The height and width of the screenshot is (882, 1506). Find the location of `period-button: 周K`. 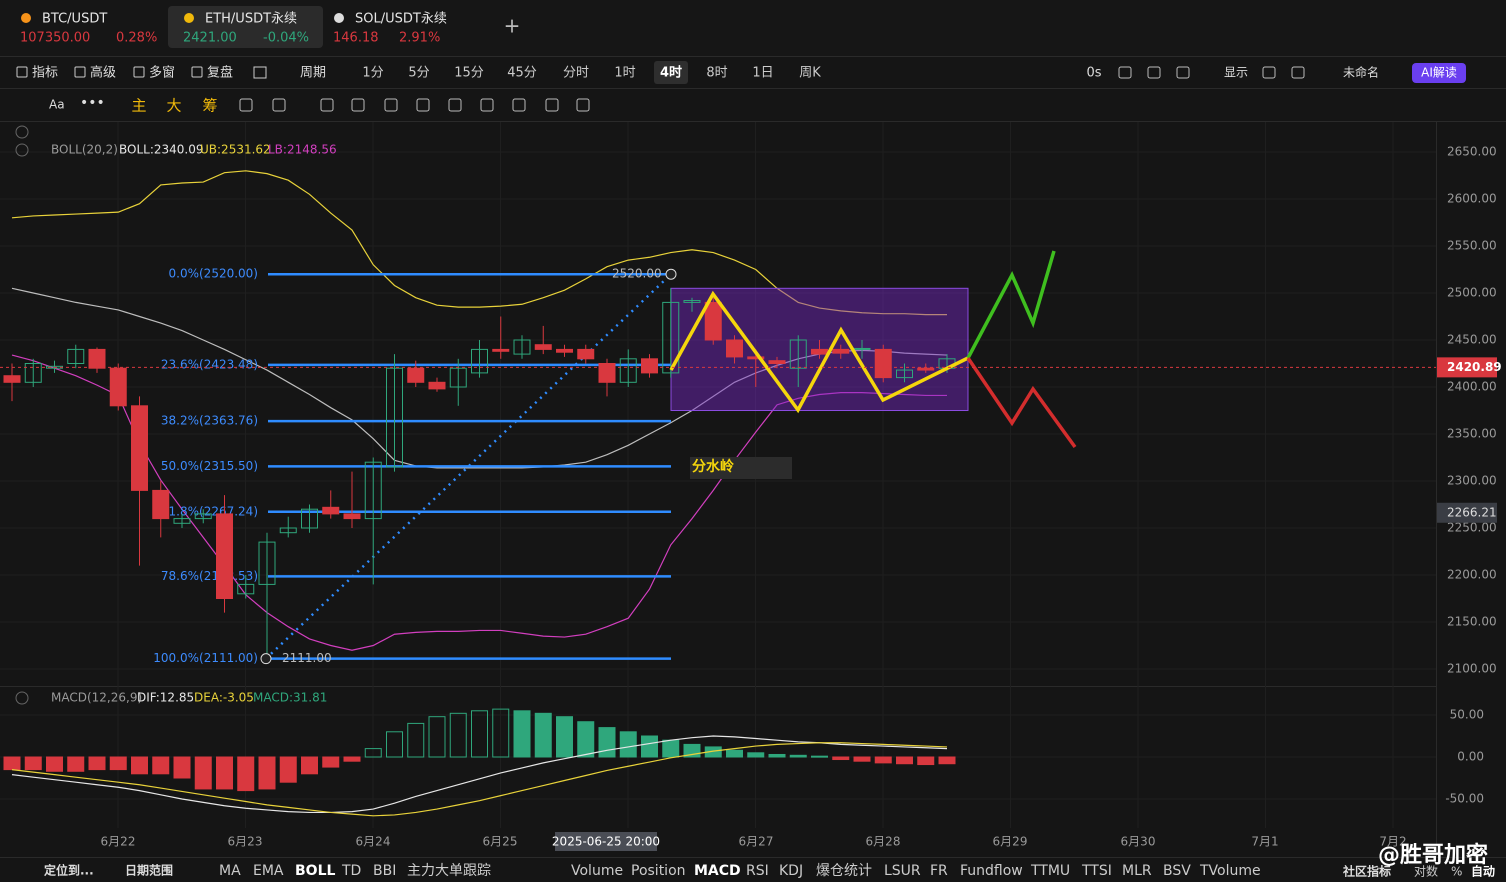

period-button: 周K is located at coordinates (810, 73).